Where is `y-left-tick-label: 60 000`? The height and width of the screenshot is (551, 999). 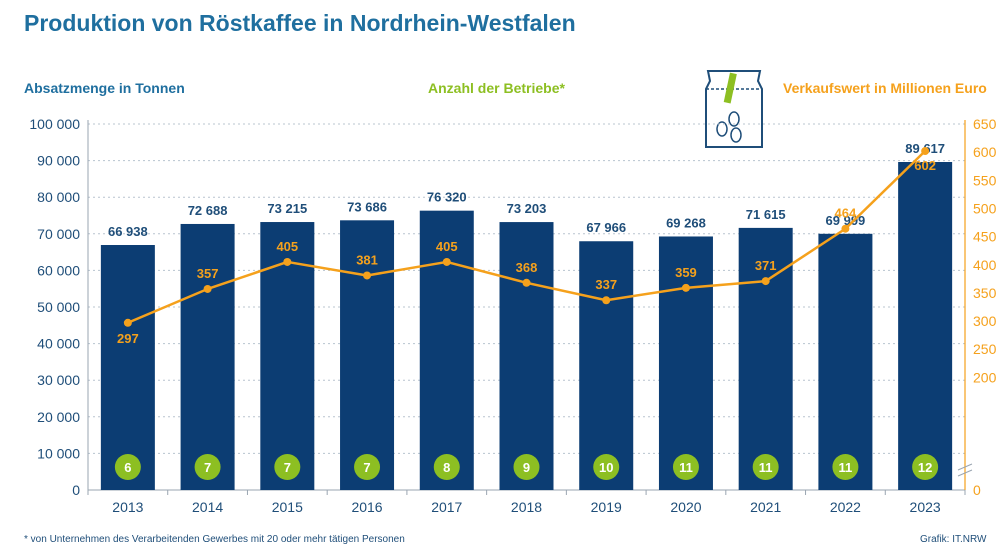 y-left-tick-label: 60 000 is located at coordinates (58, 270).